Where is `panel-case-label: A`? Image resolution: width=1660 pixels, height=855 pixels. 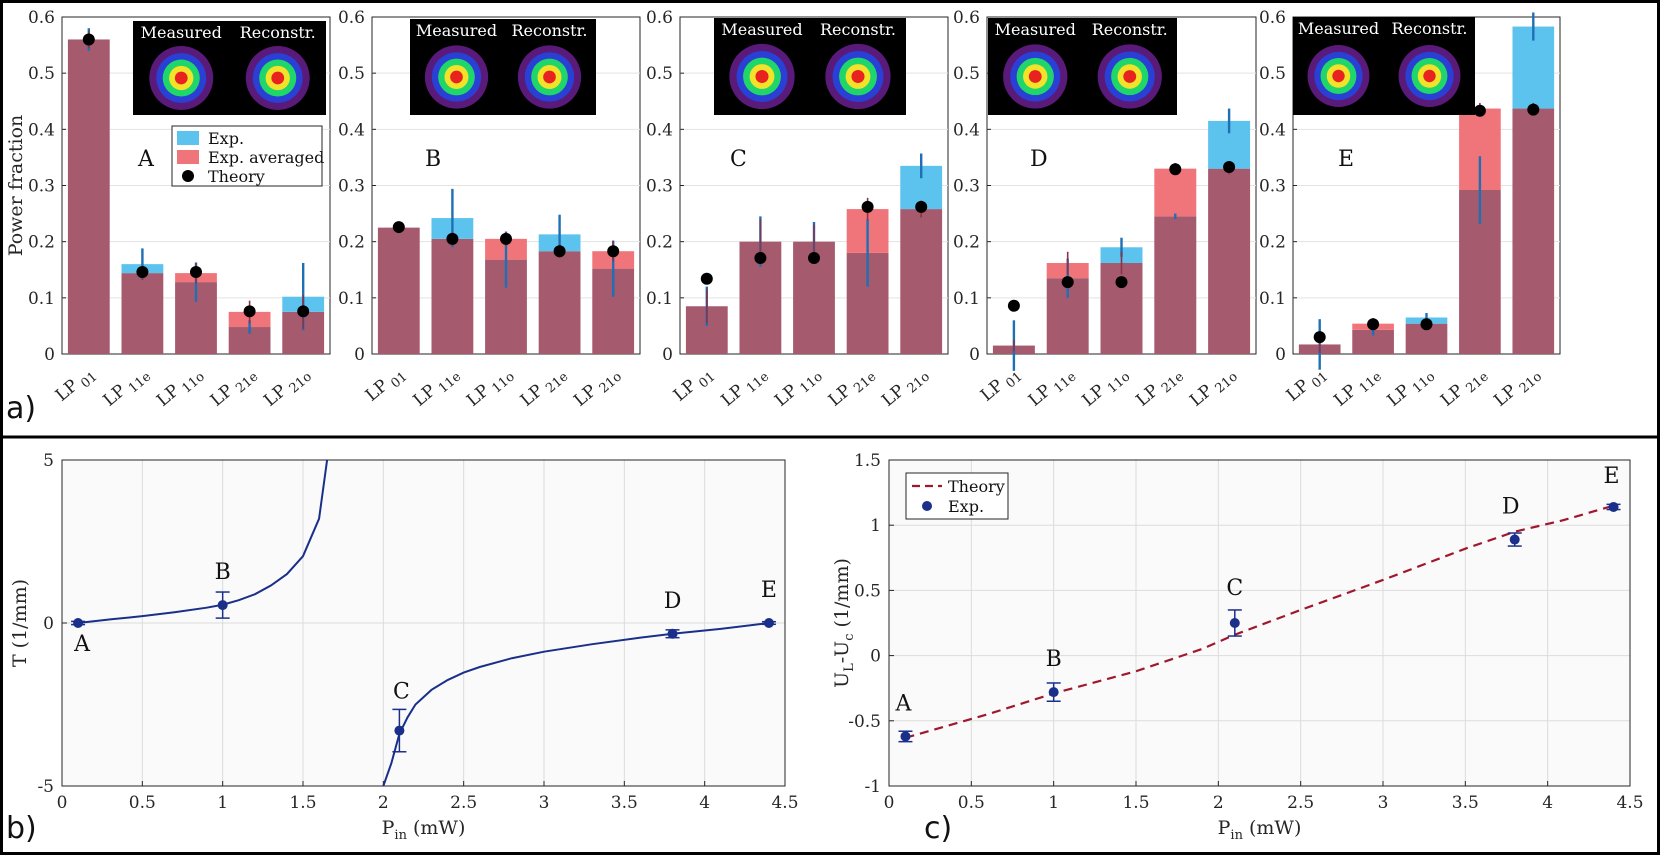
panel-case-label: A is located at coordinates (146, 159).